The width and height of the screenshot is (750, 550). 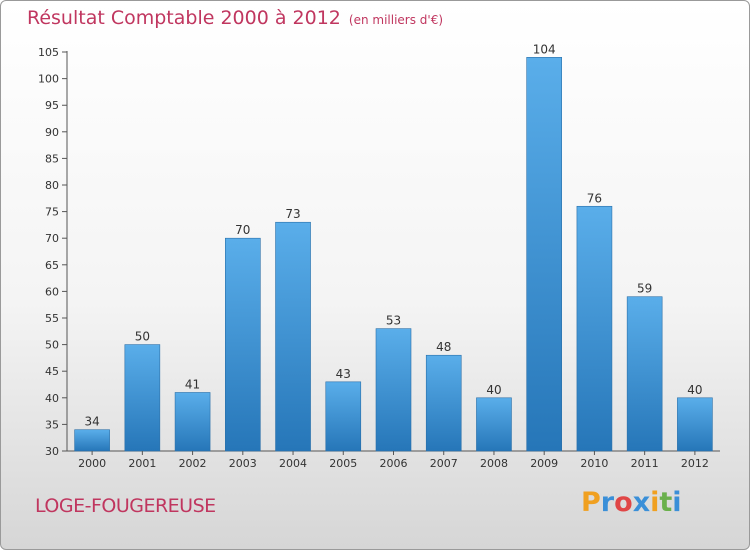 I want to click on y-tick-label: 105, so click(x=48, y=52).